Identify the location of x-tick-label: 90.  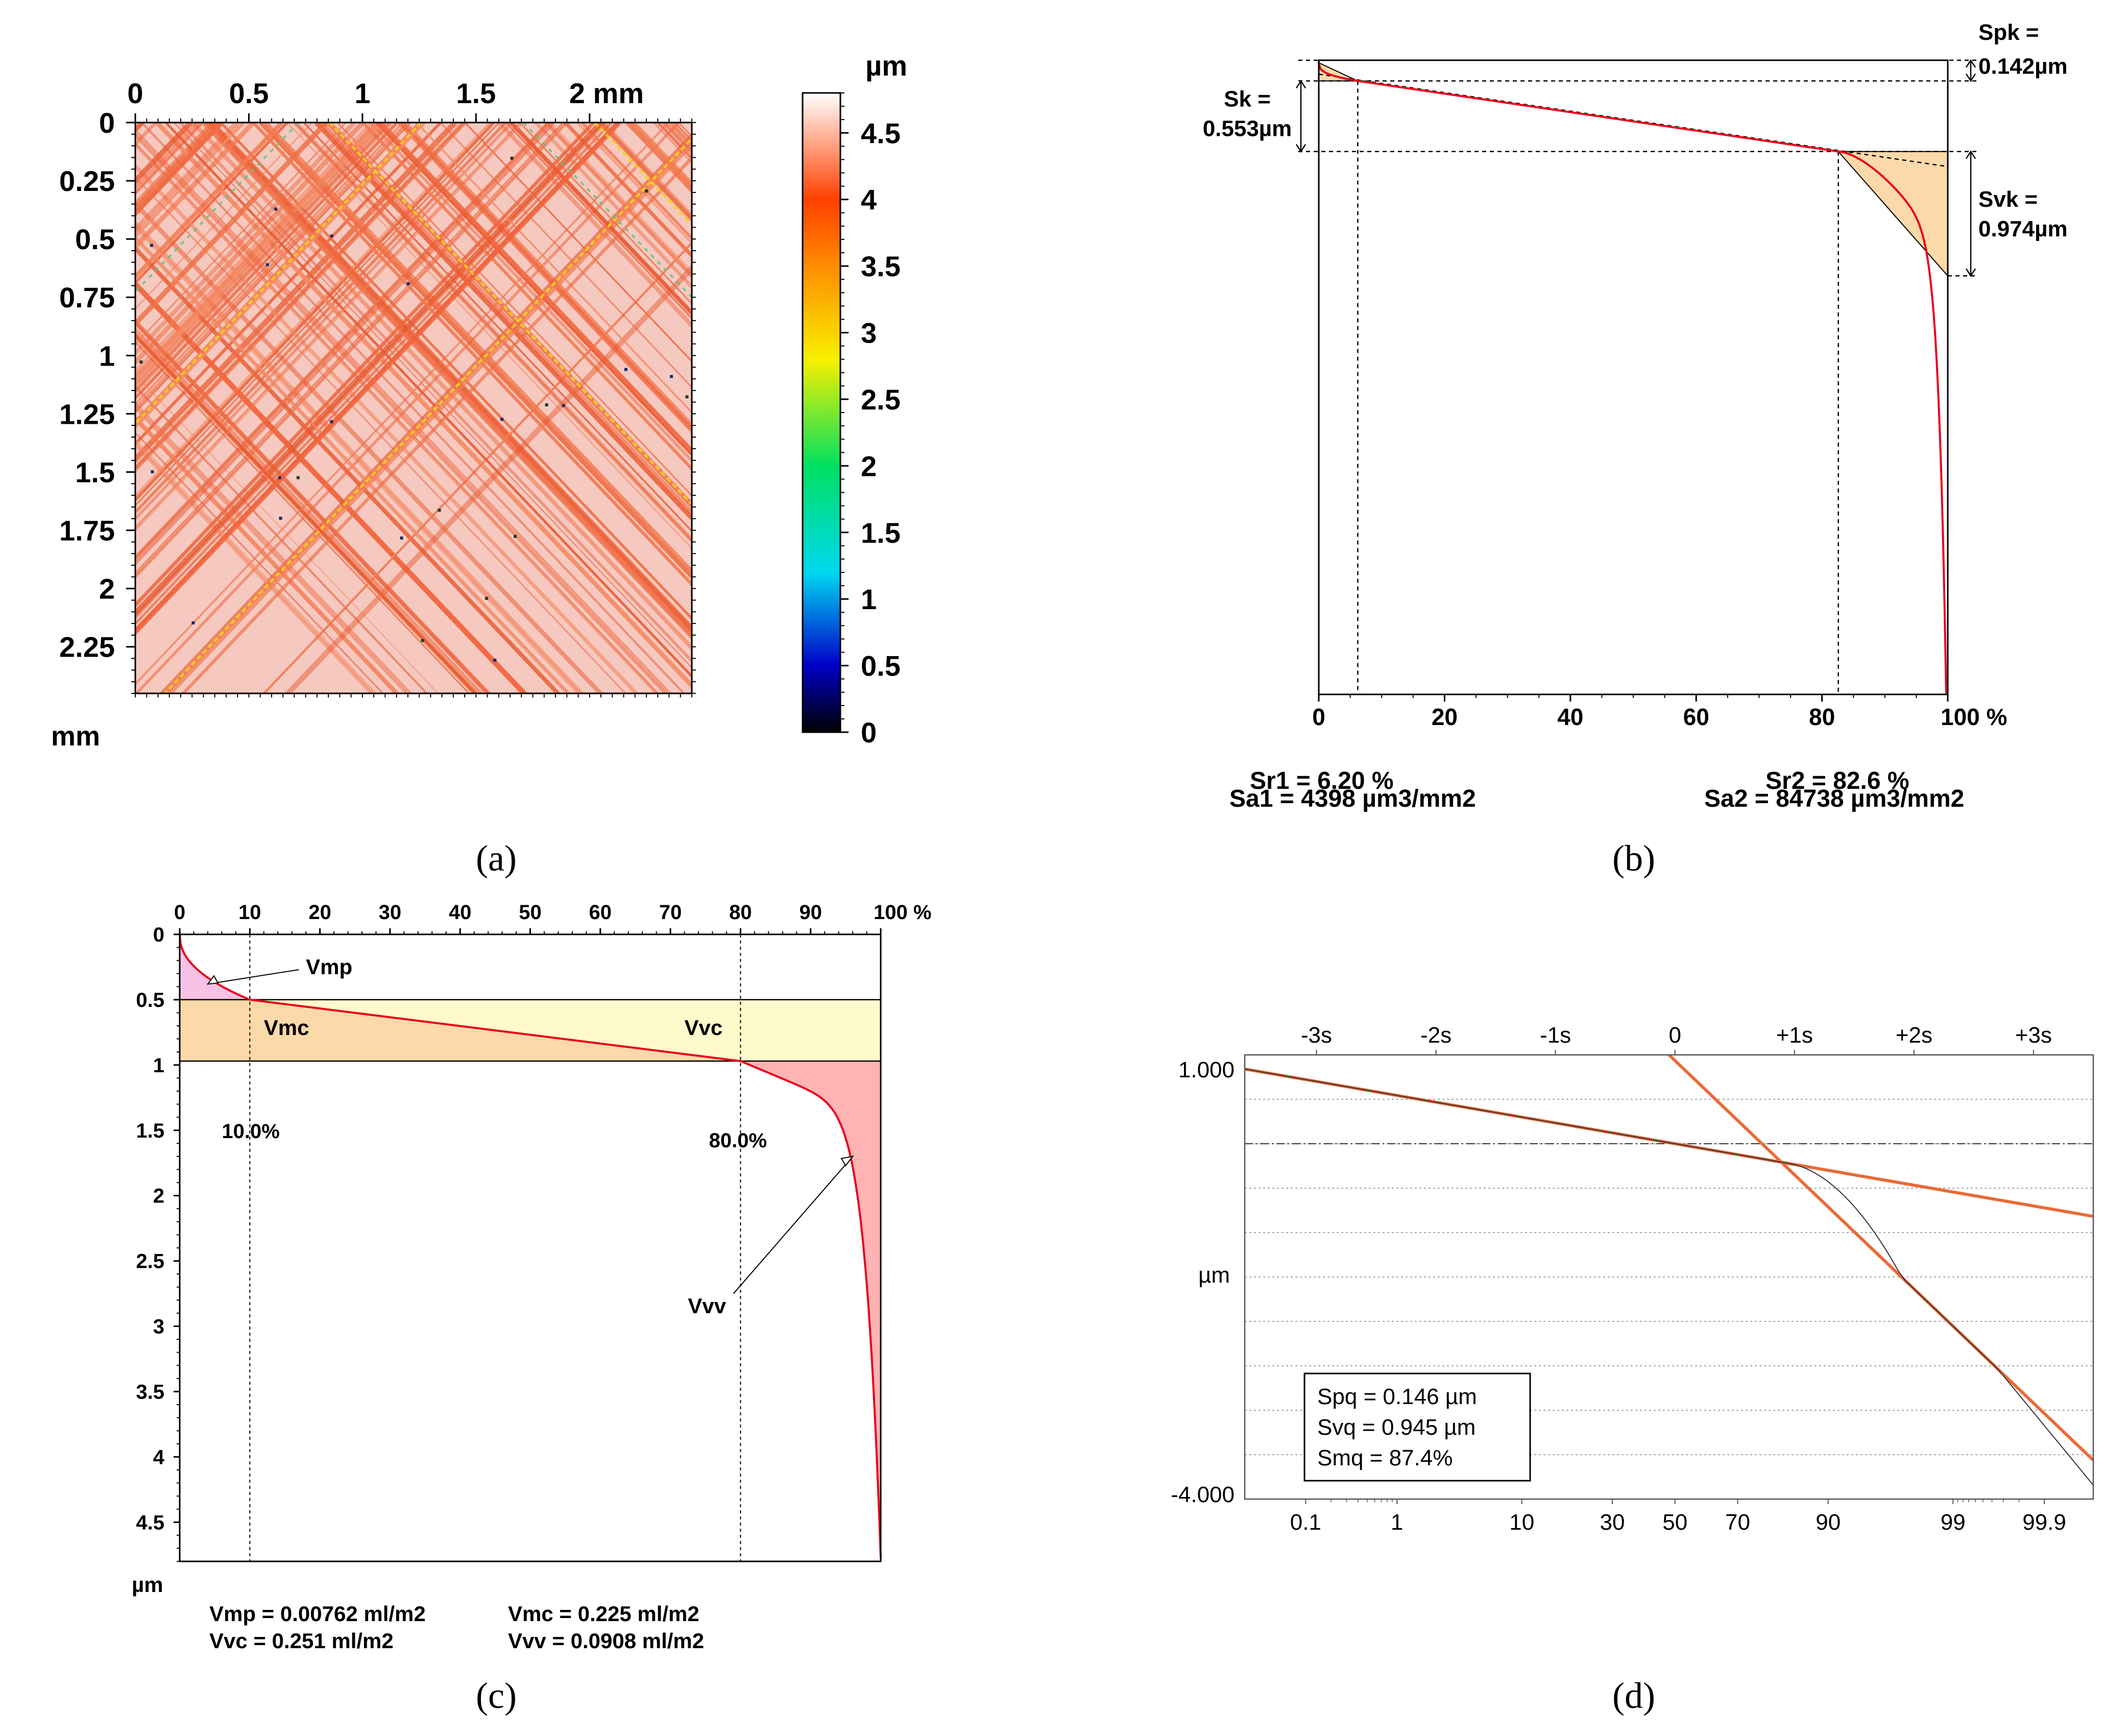
(810, 913).